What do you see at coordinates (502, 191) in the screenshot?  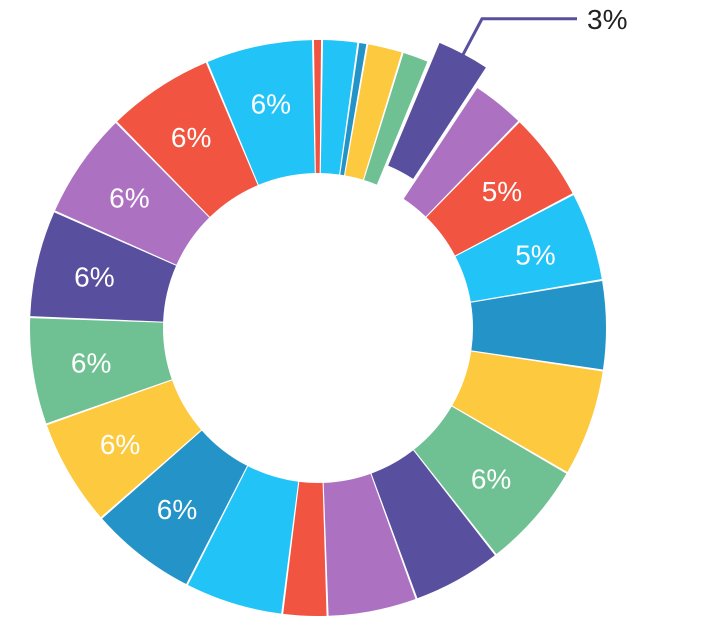 I see `slice-label-8: 5%` at bounding box center [502, 191].